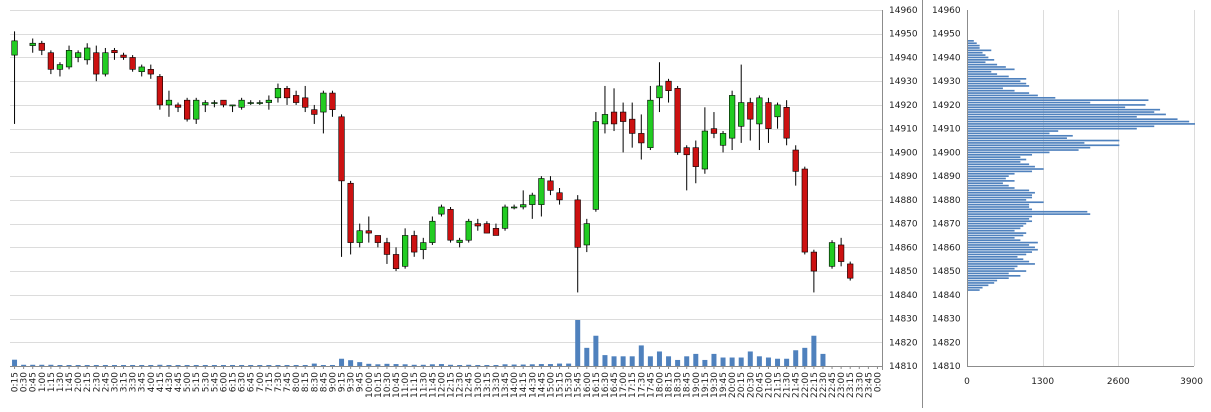 The height and width of the screenshot is (412, 1211). Describe the element at coordinates (352, 382) in the screenshot. I see `x-tick-label: 9:30` at that location.